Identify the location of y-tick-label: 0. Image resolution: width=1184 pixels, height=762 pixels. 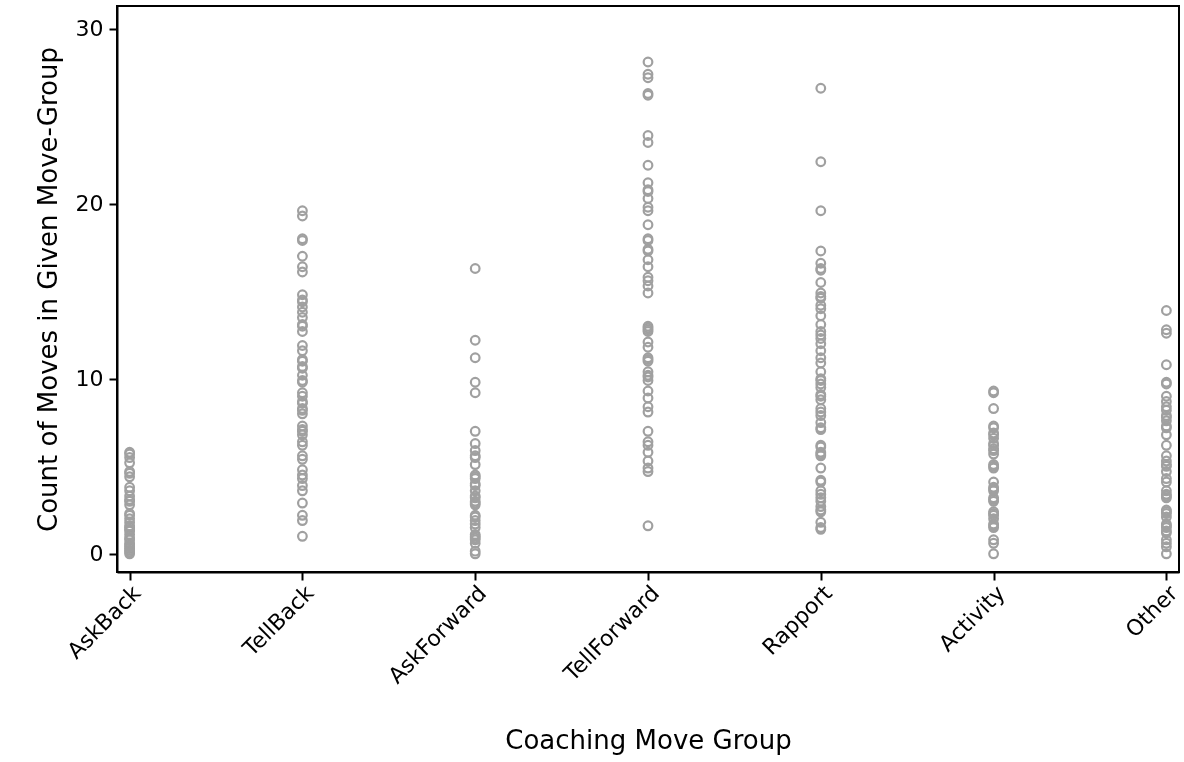
(96, 554).